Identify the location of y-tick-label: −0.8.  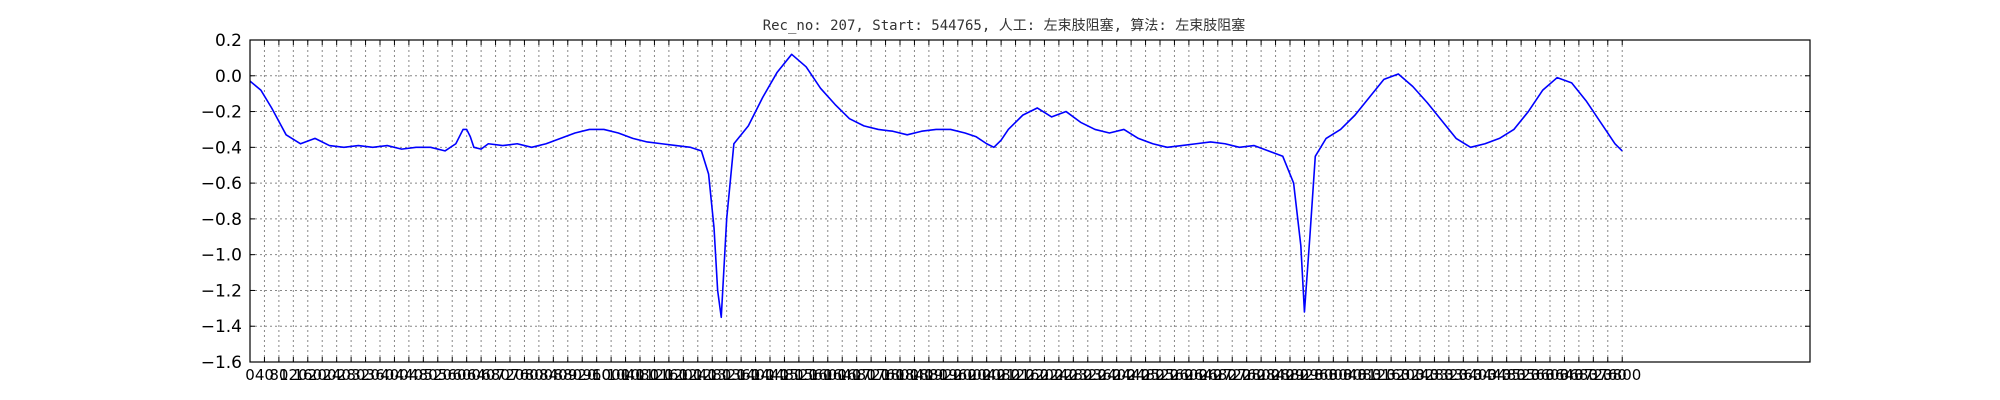
(221, 220).